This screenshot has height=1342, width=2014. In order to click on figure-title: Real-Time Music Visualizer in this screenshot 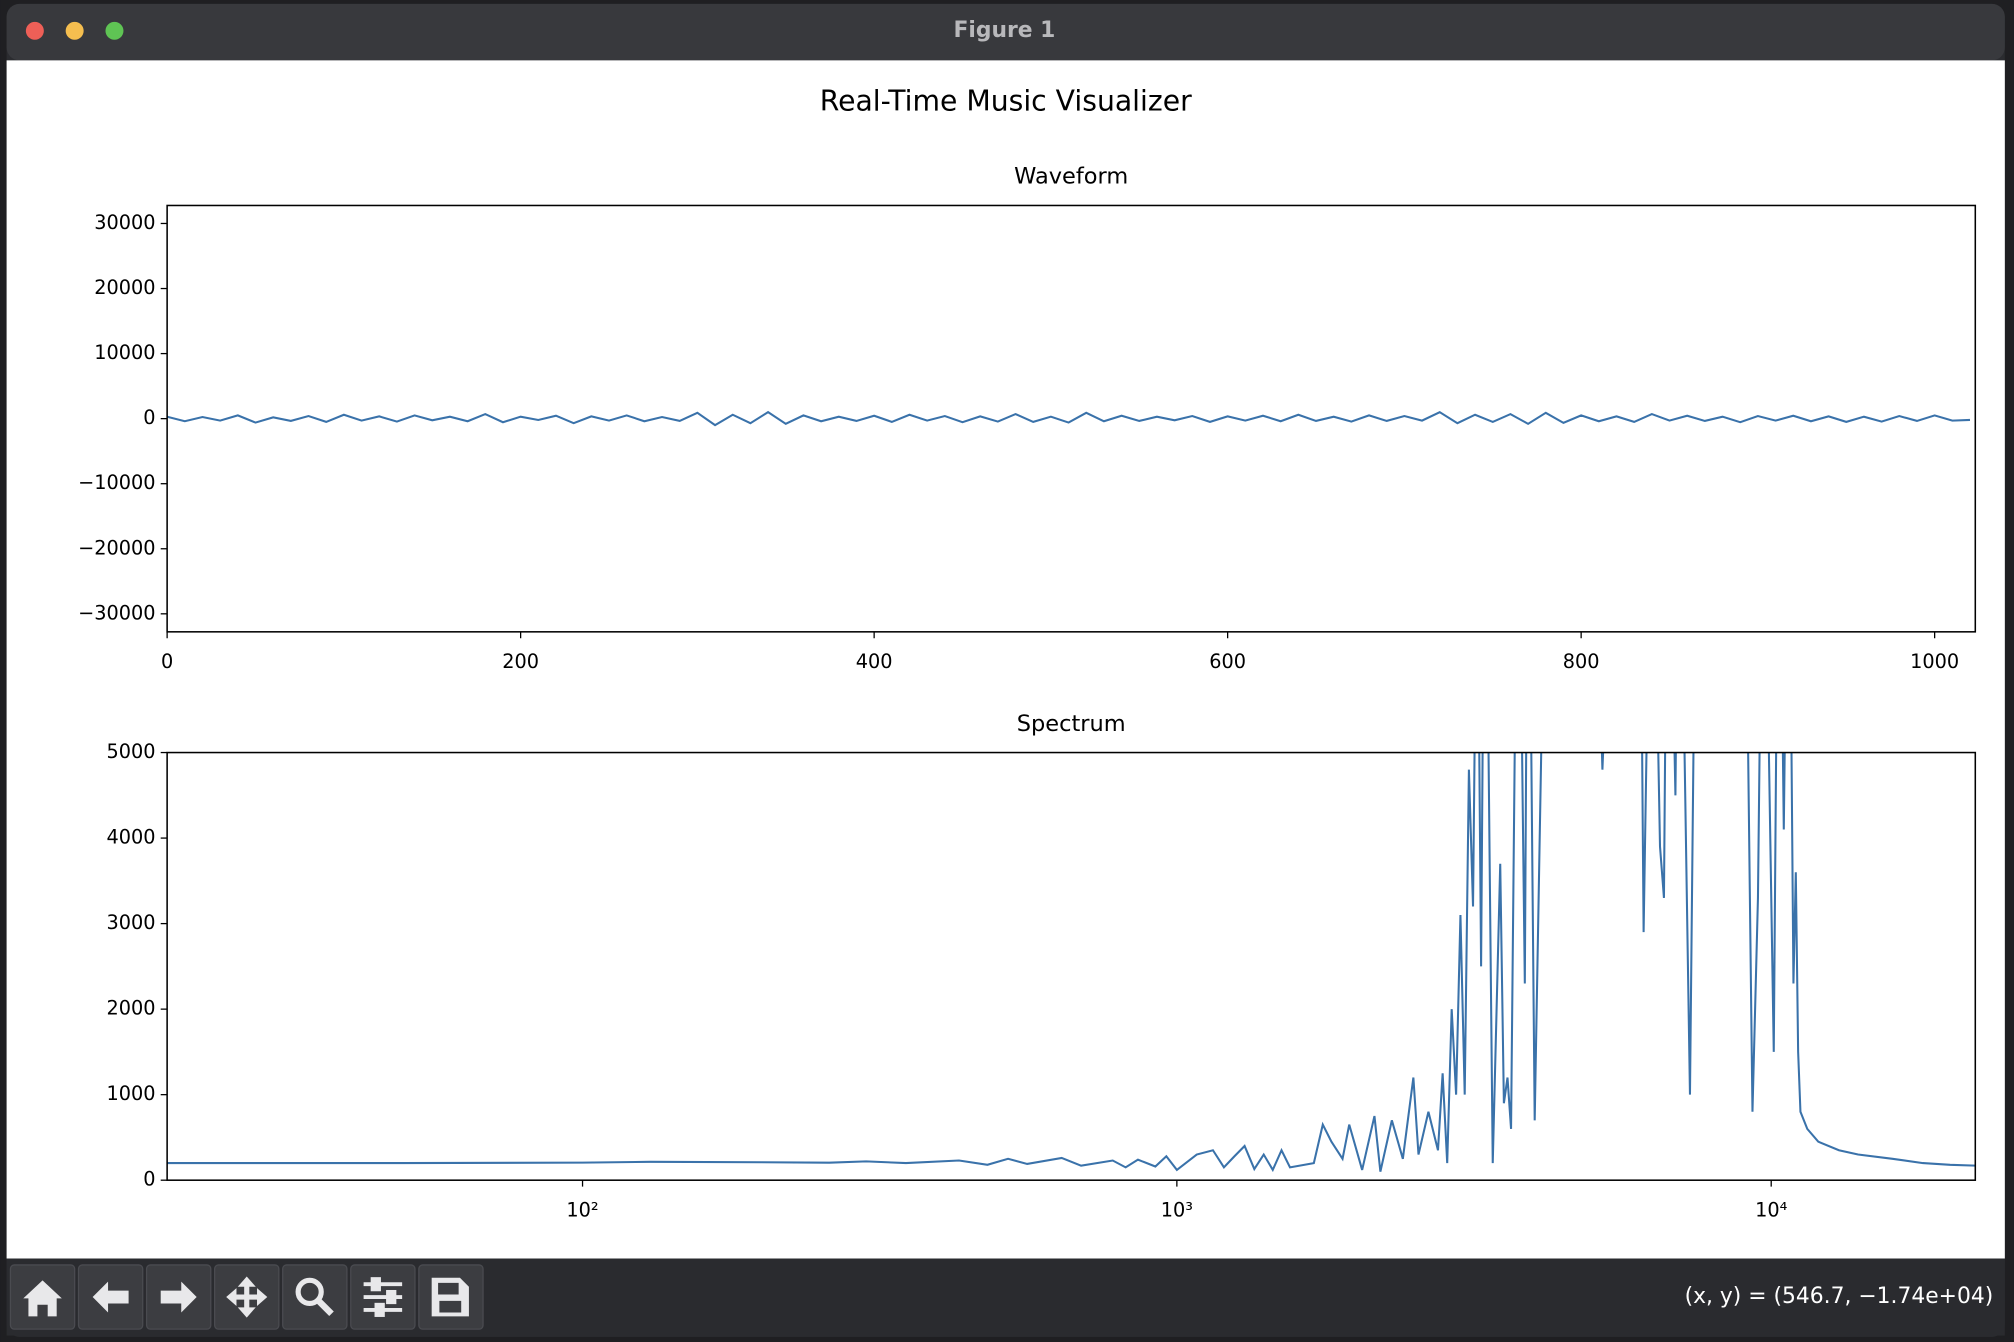, I will do `click(1006, 101)`.